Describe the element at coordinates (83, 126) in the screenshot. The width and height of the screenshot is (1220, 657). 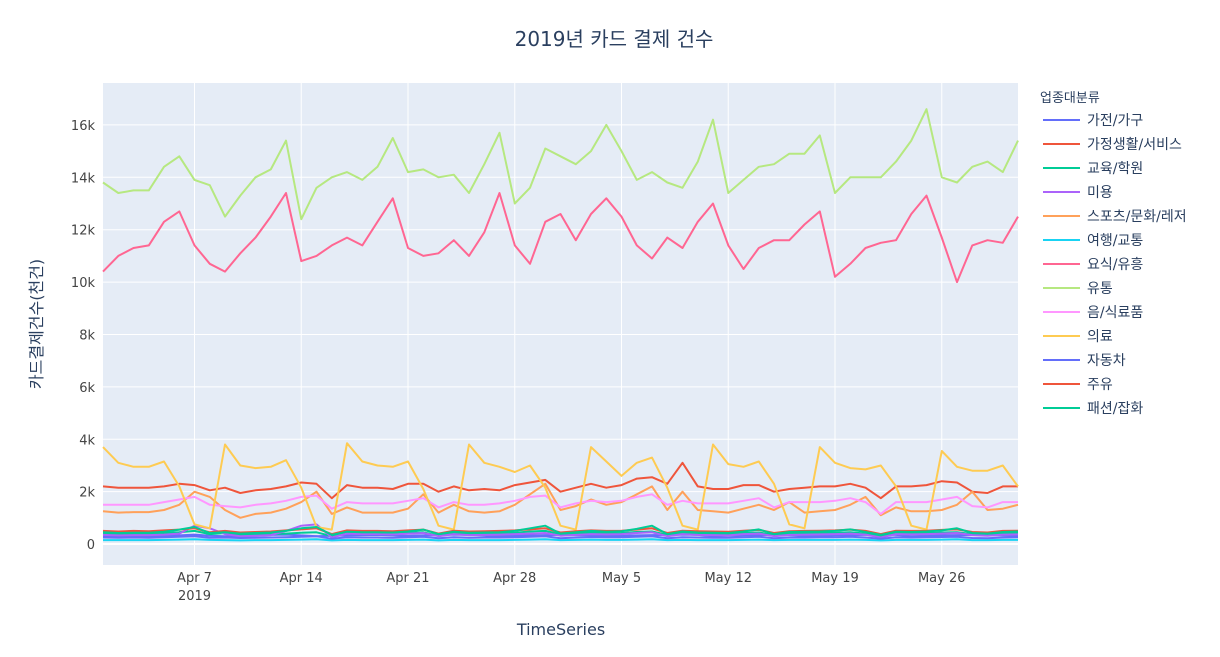
I see `y-tick-label: 16k` at that location.